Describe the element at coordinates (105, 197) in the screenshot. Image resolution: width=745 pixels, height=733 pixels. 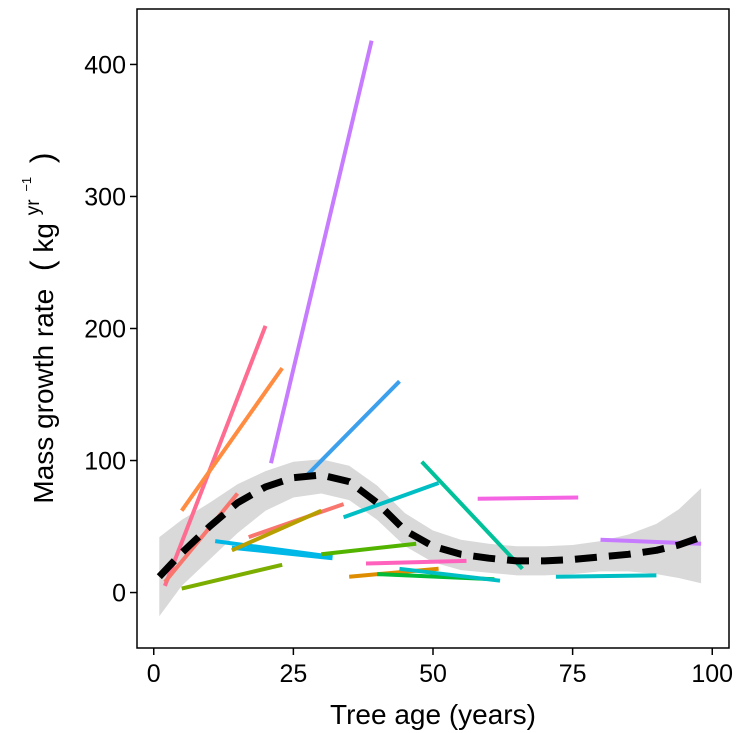
I see `y-tick-label: 300` at that location.